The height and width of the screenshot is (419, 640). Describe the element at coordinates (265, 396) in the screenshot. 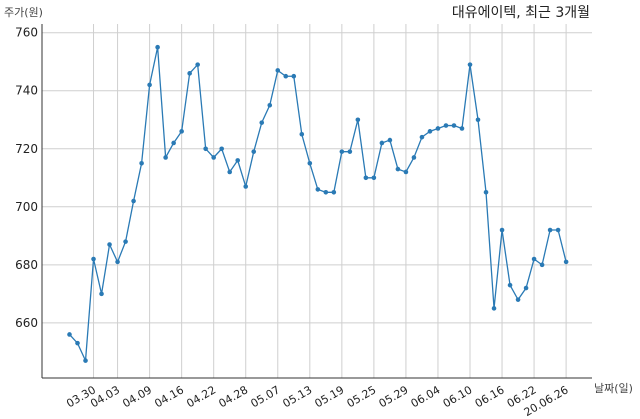

I see `x-tick-label: 05.07` at that location.